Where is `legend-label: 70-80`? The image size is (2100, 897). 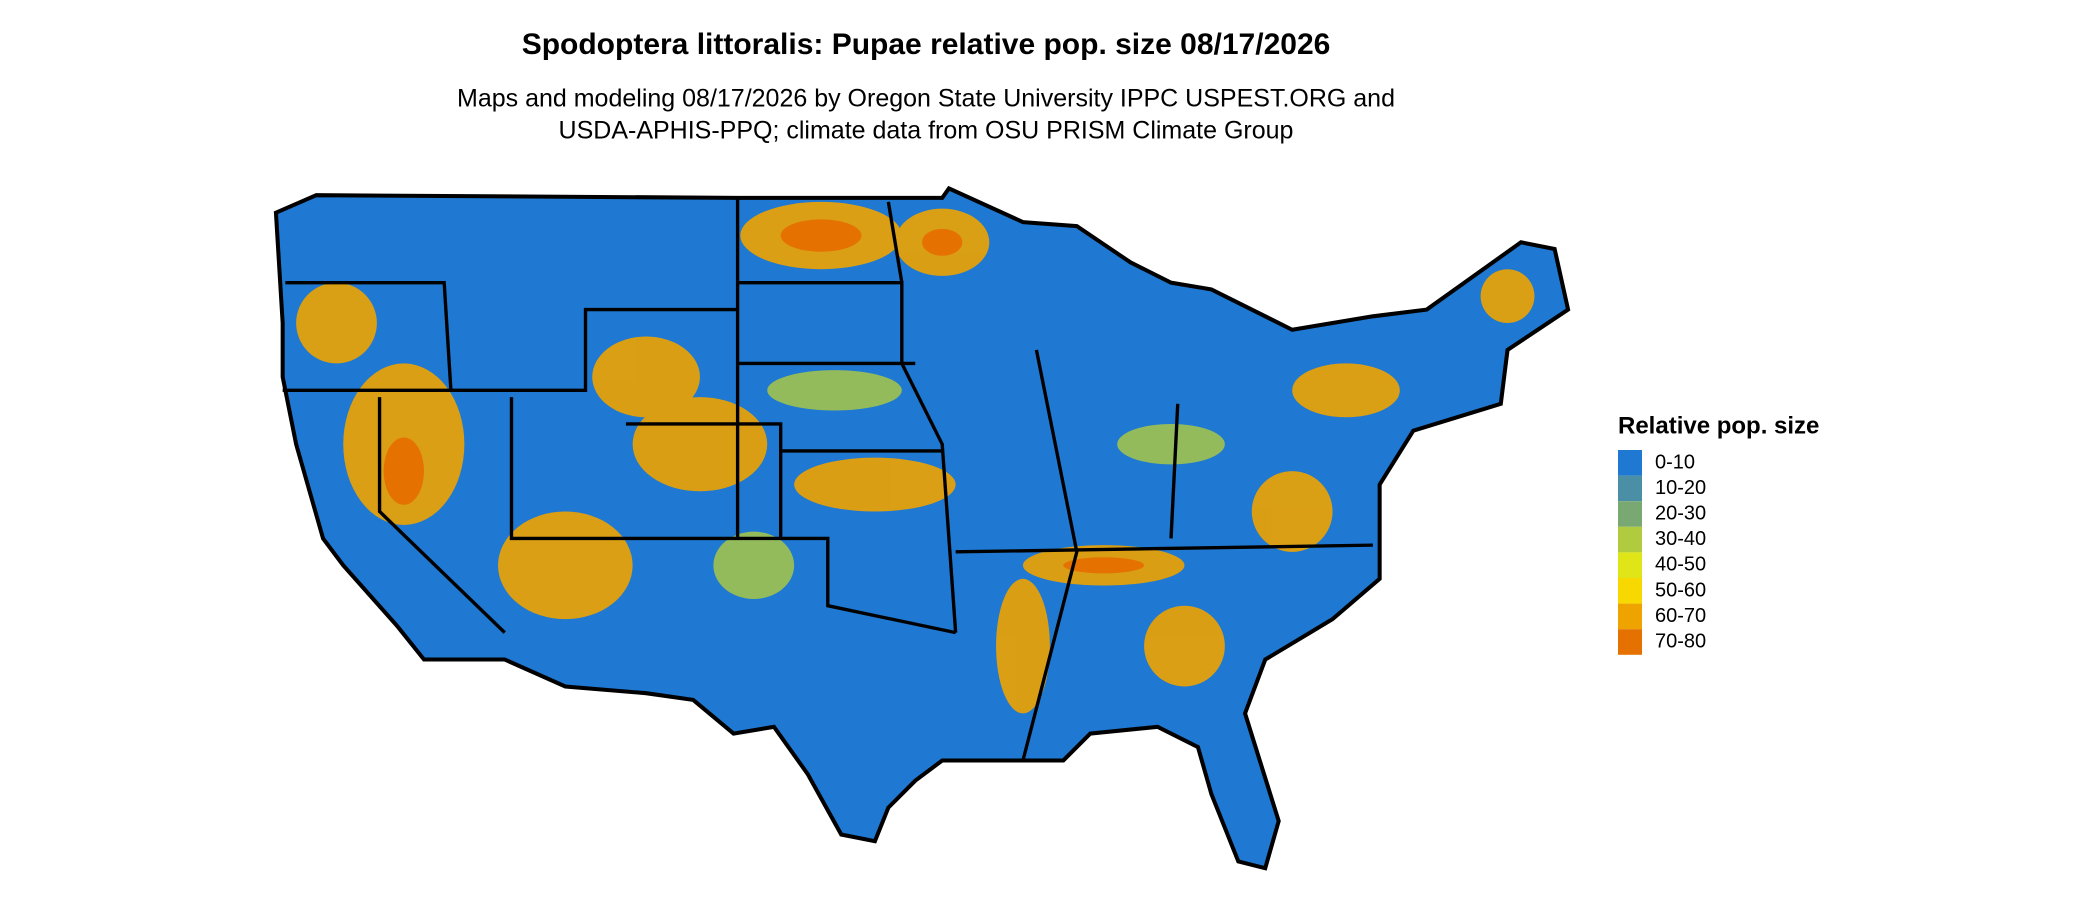
legend-label: 70-80 is located at coordinates (1680, 641).